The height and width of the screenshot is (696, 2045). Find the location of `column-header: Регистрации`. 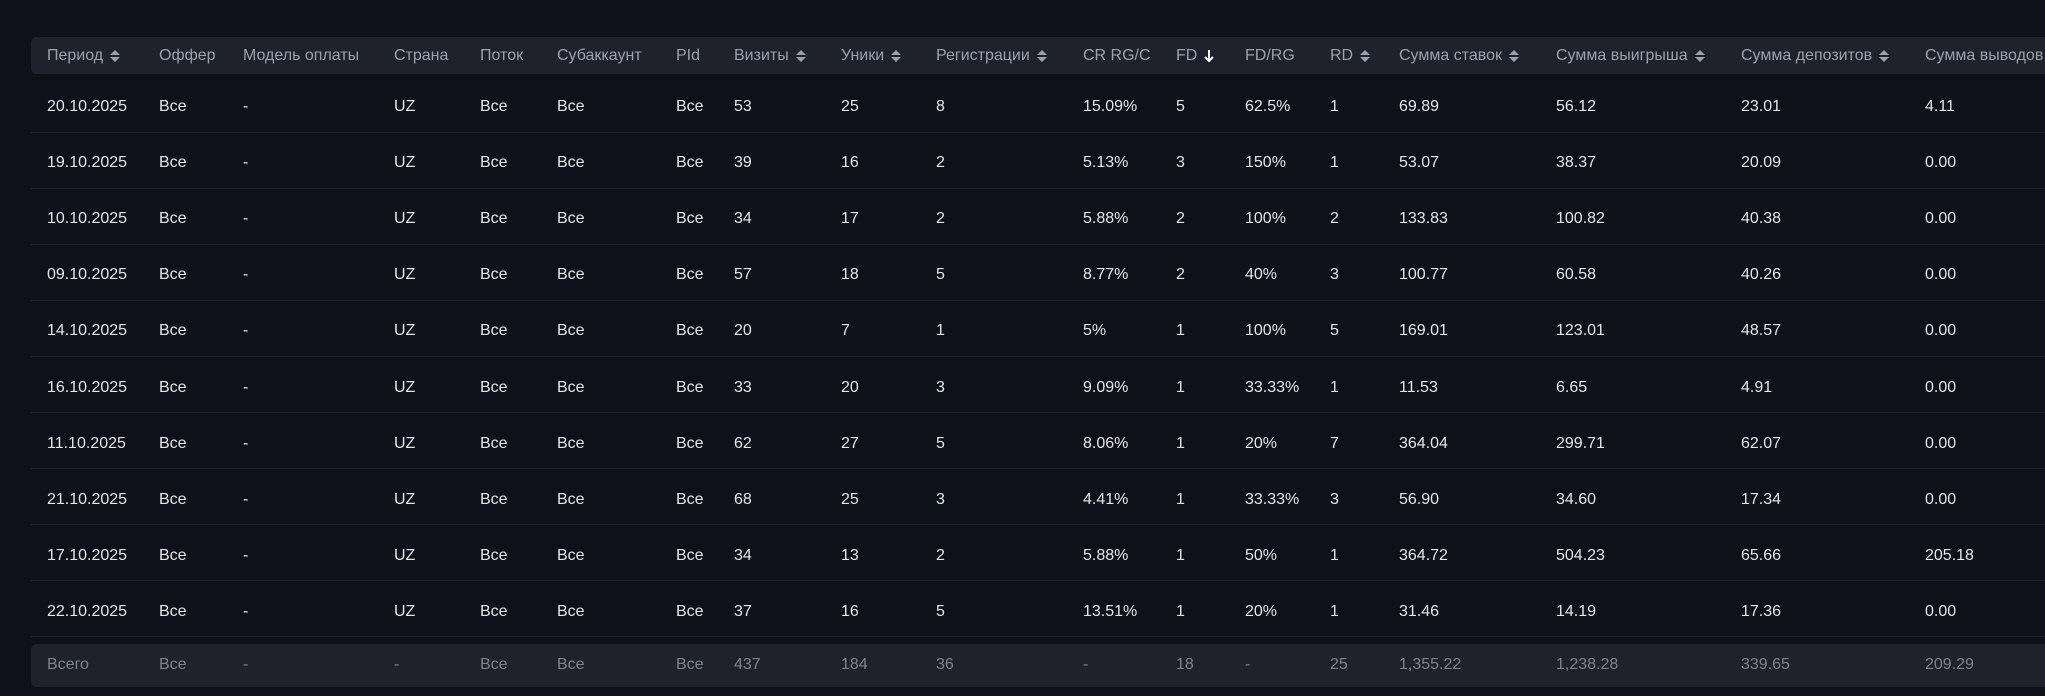

column-header: Регистрации is located at coordinates (992, 56).